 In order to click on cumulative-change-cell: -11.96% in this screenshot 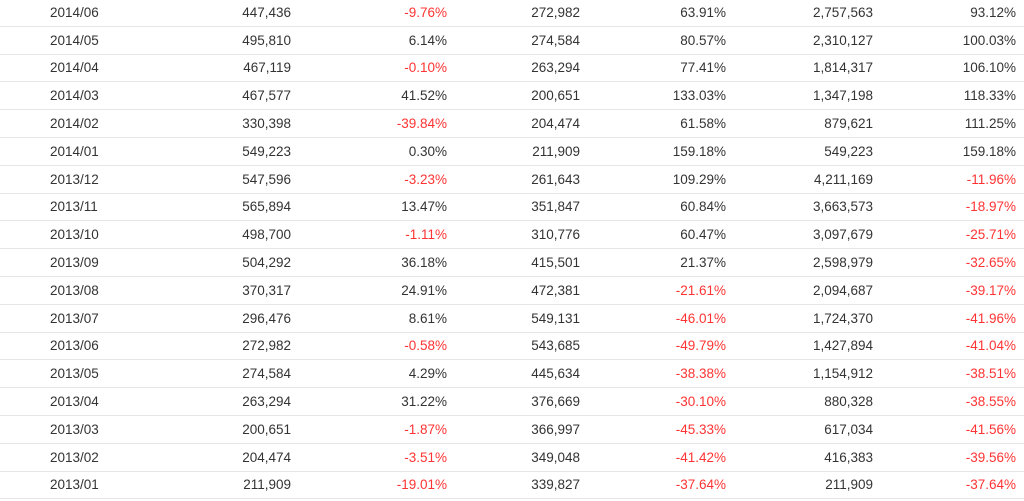, I will do `click(991, 179)`.